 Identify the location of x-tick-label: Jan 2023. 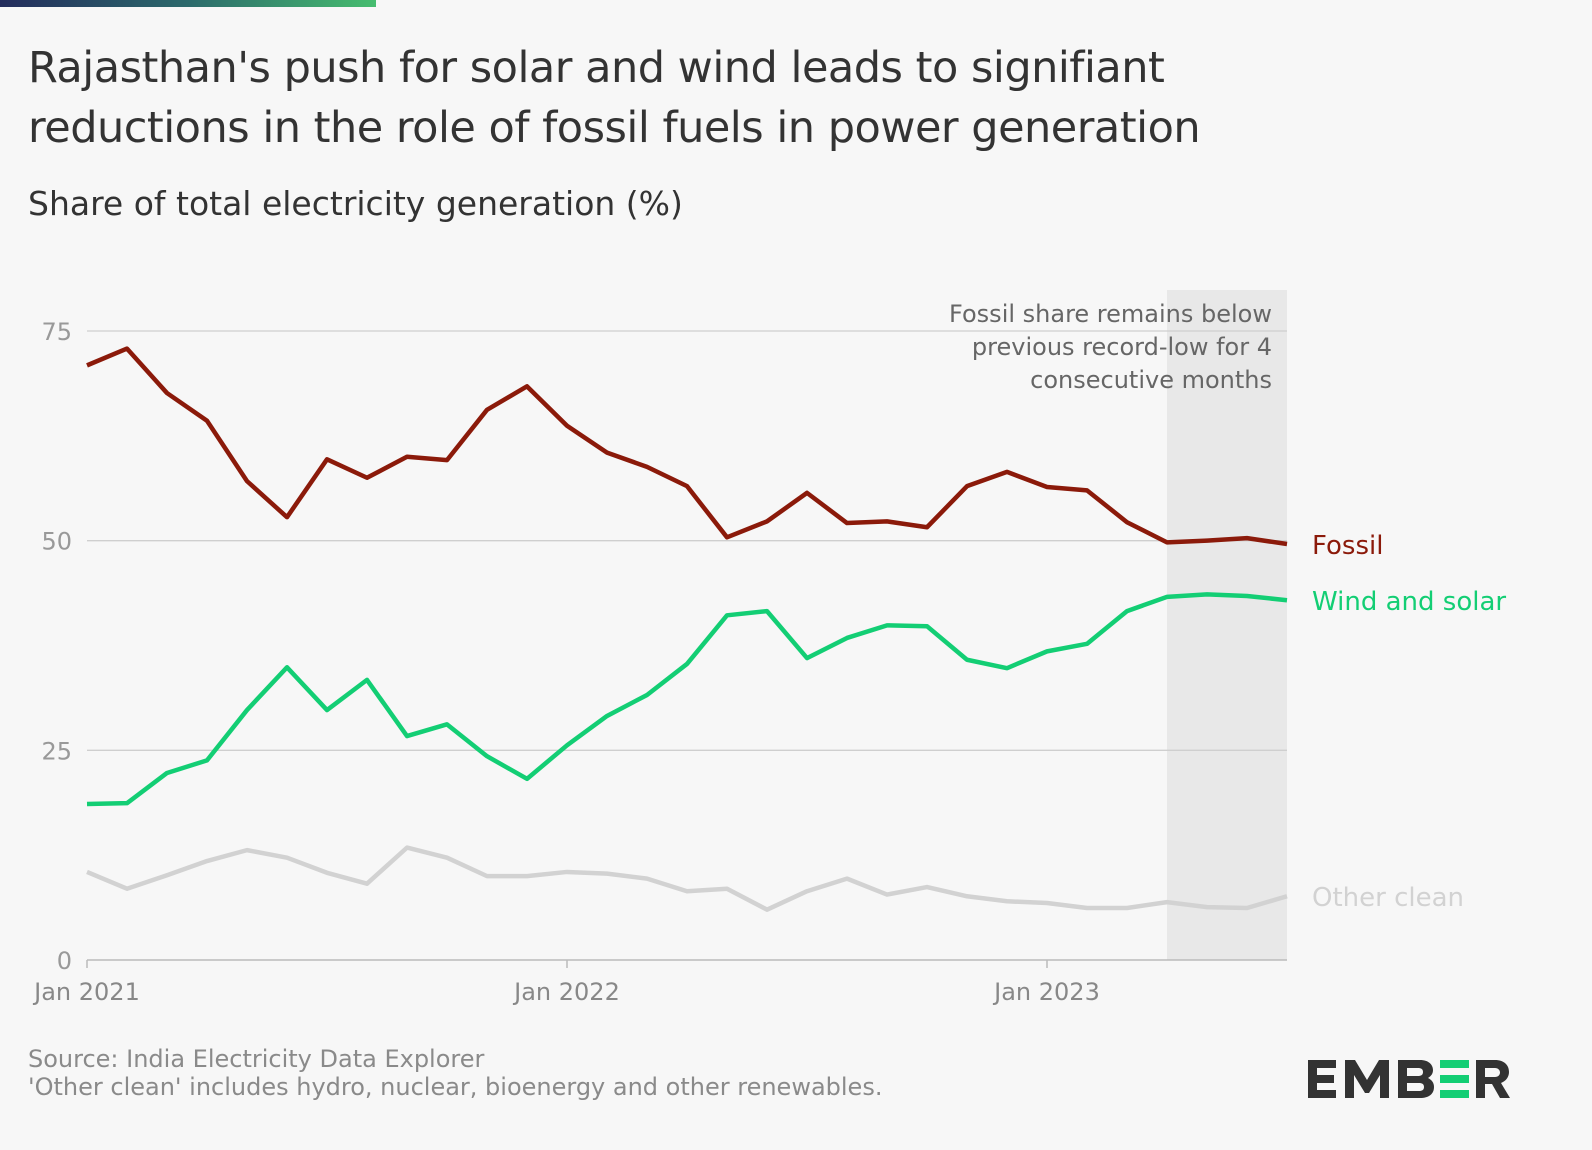
(1046, 992).